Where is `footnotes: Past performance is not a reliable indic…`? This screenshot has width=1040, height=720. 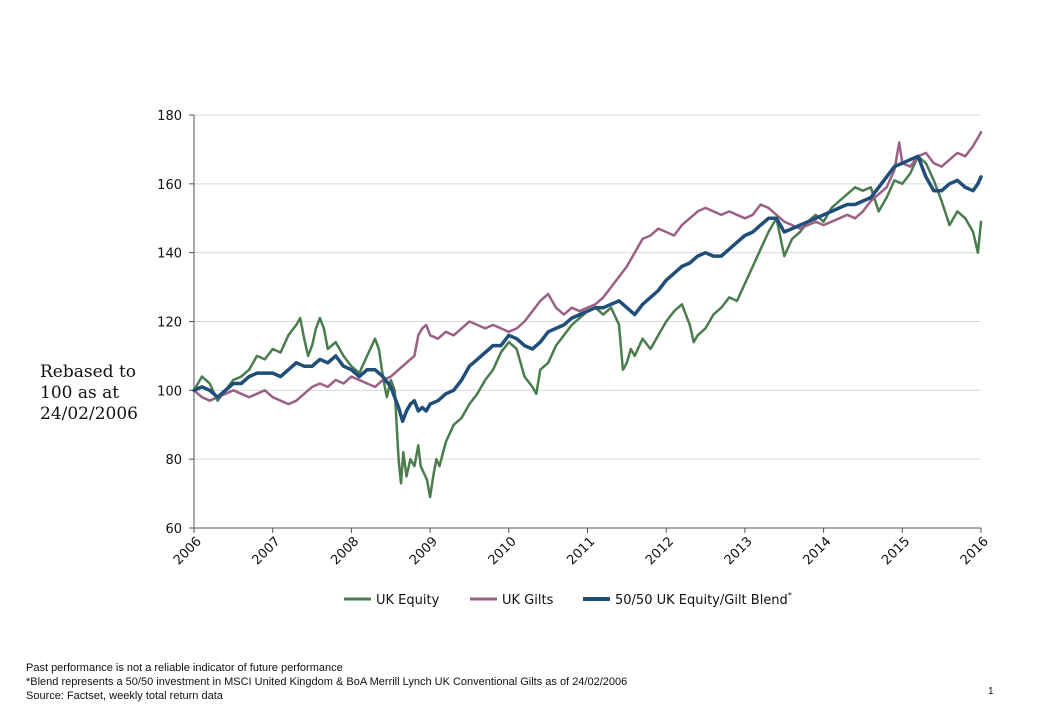
footnotes: Past performance is not a reliable indic… is located at coordinates (326, 682).